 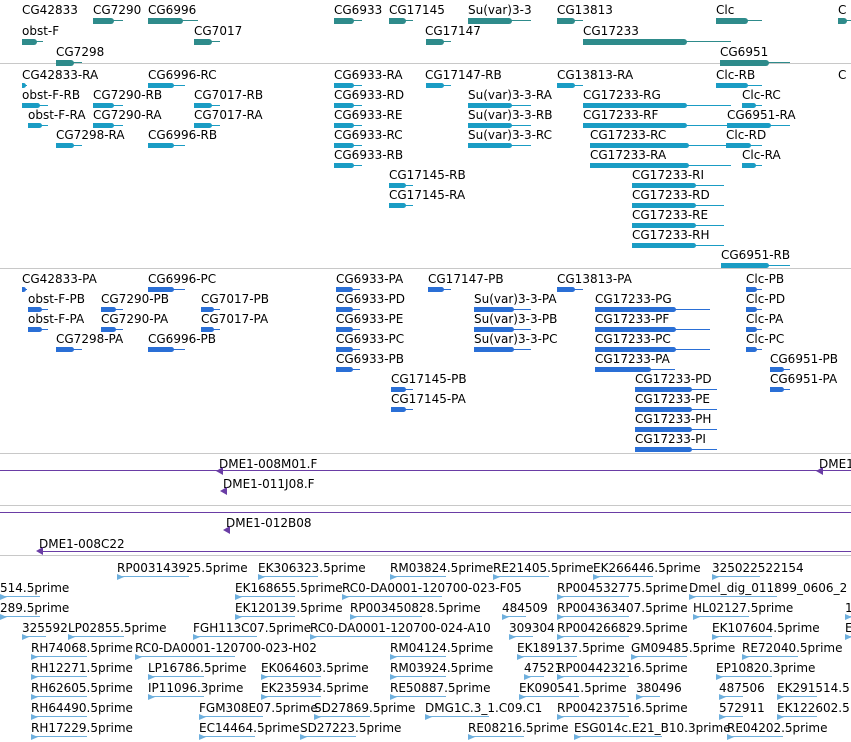 I want to click on est-label: RP003143925.5prime, so click(x=182, y=568).